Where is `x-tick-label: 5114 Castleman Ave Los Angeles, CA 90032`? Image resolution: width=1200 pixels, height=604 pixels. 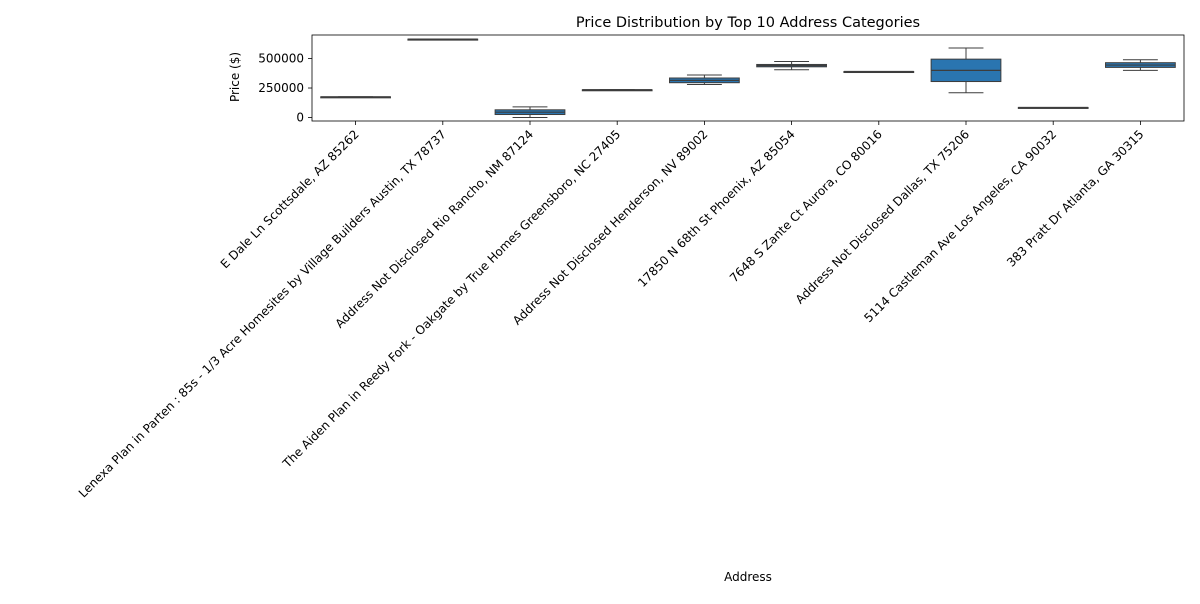 x-tick-label: 5114 Castleman Ave Los Angeles, CA 90032 is located at coordinates (960, 226).